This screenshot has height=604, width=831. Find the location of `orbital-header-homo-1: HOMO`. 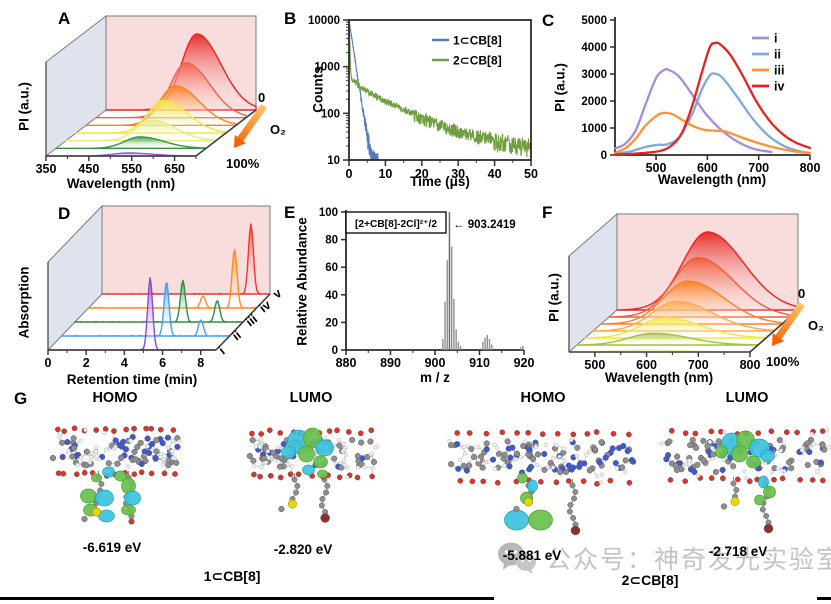

orbital-header-homo-1: HOMO is located at coordinates (115, 398).